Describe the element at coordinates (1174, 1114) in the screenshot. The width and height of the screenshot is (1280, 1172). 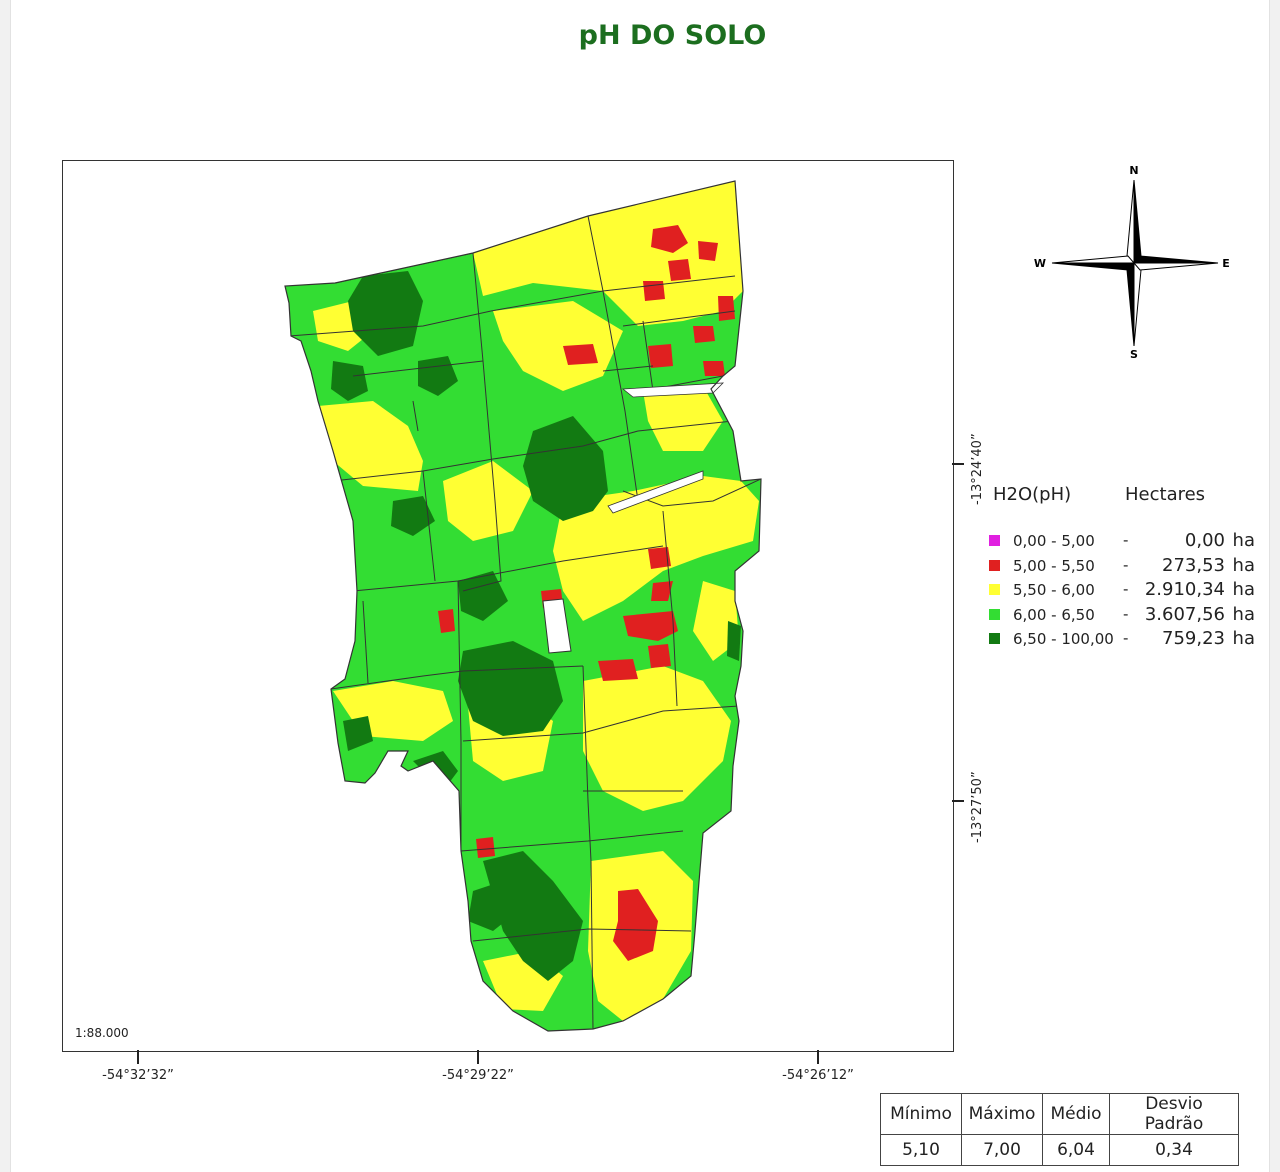
I see `stat-header: Desvio Padrão` at that location.